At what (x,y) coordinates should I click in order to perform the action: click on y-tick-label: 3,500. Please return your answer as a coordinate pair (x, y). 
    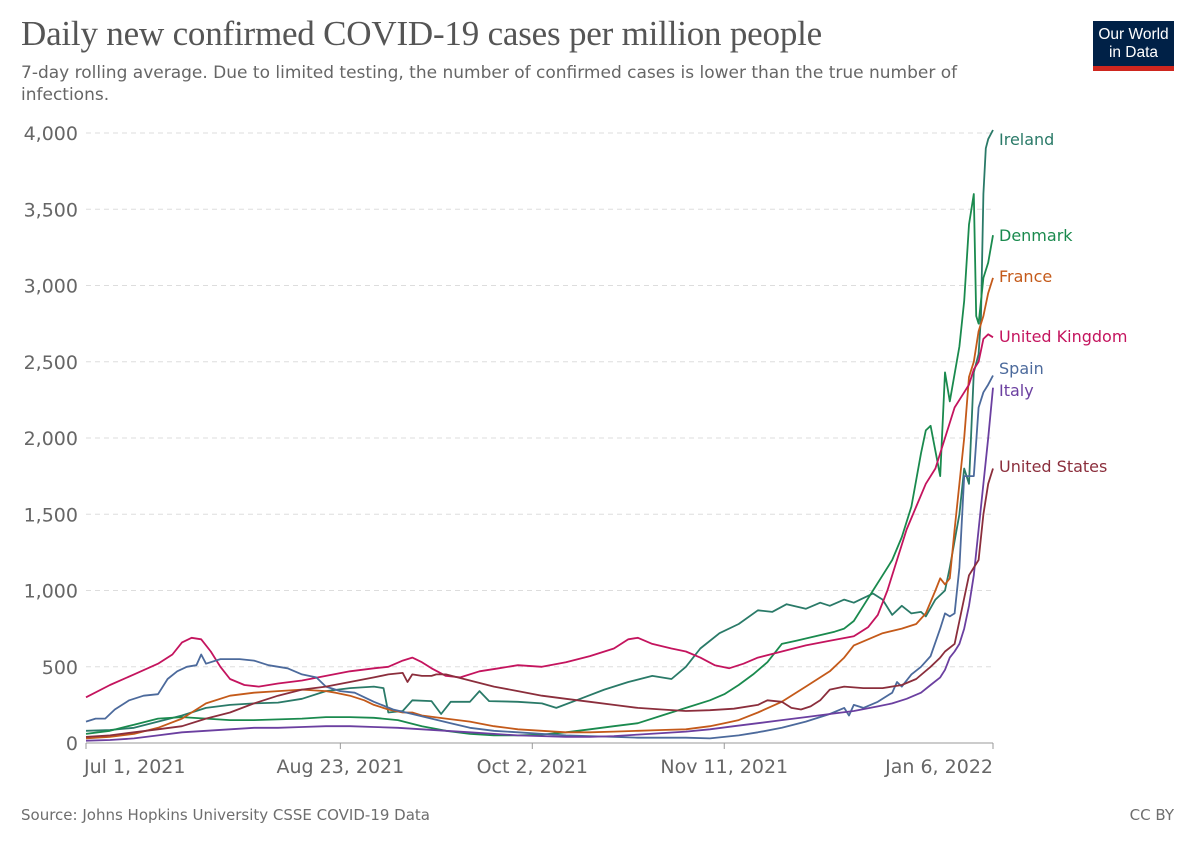
    Looking at the image, I should click on (51, 210).